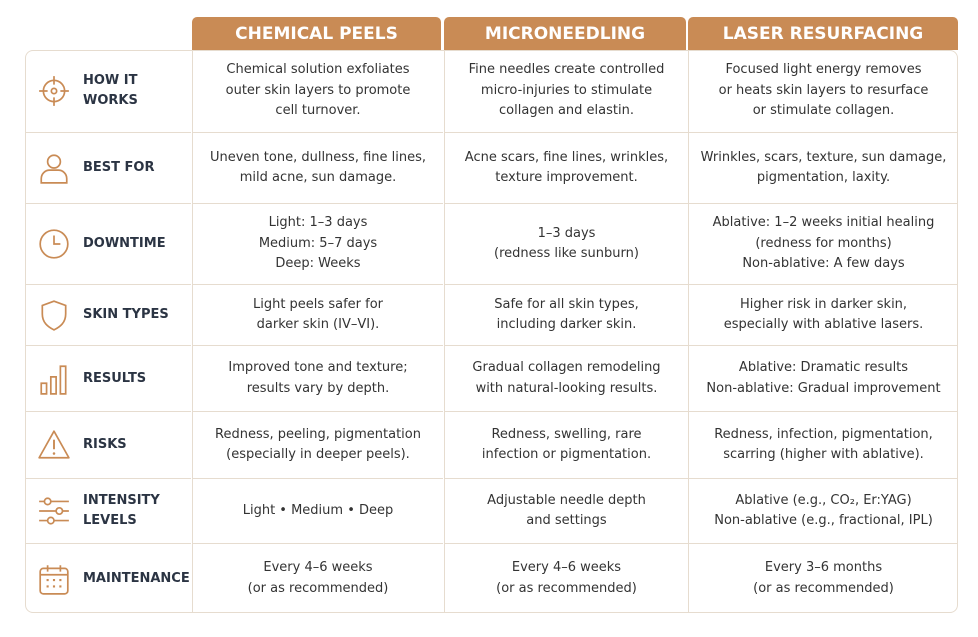  Describe the element at coordinates (566, 510) in the screenshot. I see `table-cell: Adjustable needle depth and settings` at that location.